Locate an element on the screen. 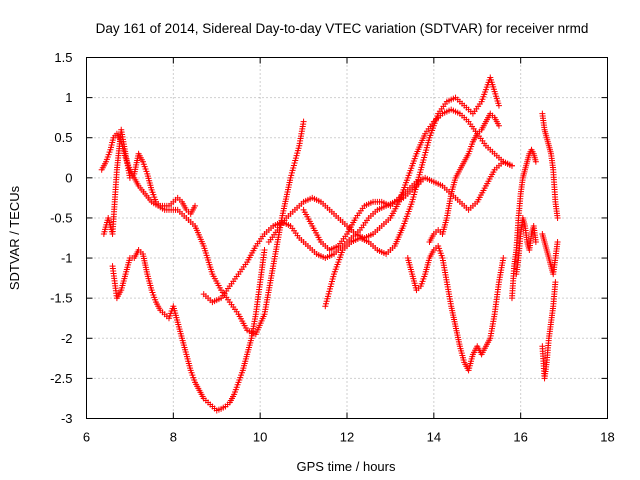 Image resolution: width=640 pixels, height=480 pixels. x-axis-label: GPS time / hours is located at coordinates (346, 466).